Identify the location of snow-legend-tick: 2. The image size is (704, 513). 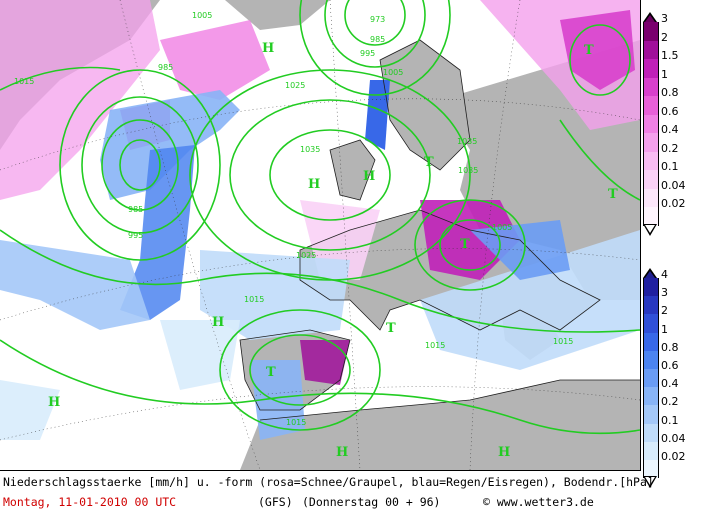
(664, 37).